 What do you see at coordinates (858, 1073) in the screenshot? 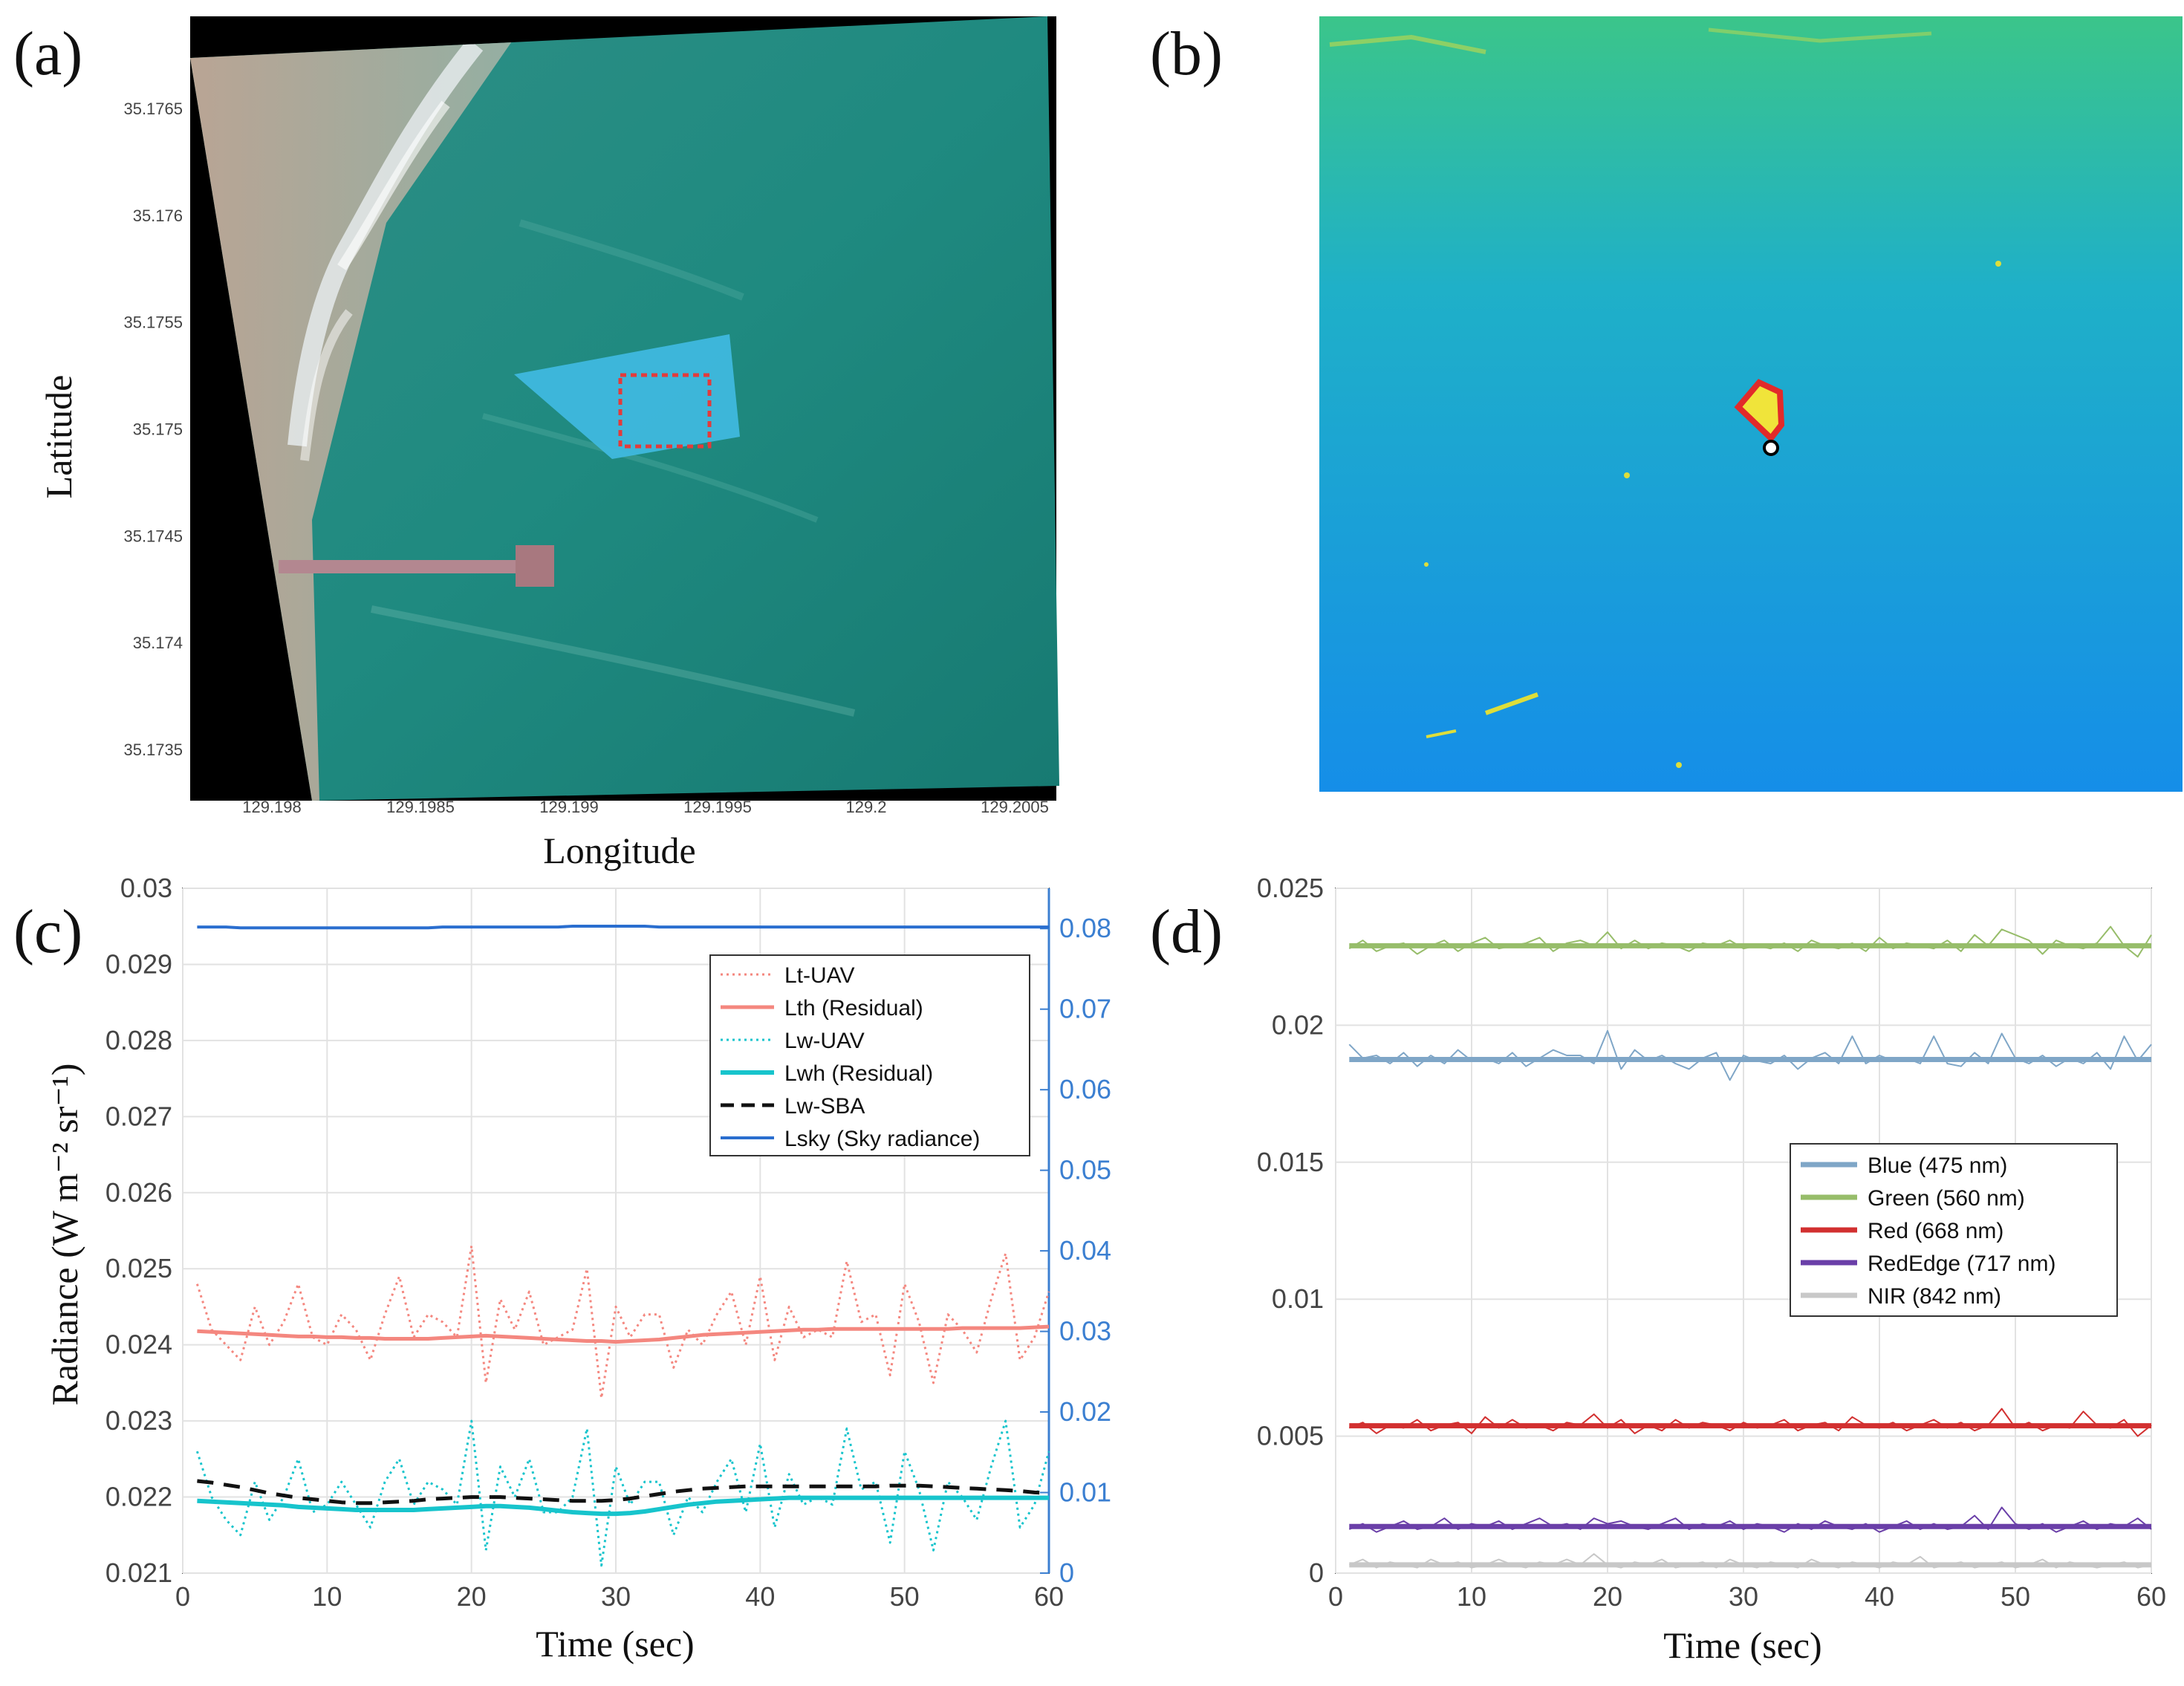
I see `c-legend-label: Lwh (Residual)` at bounding box center [858, 1073].